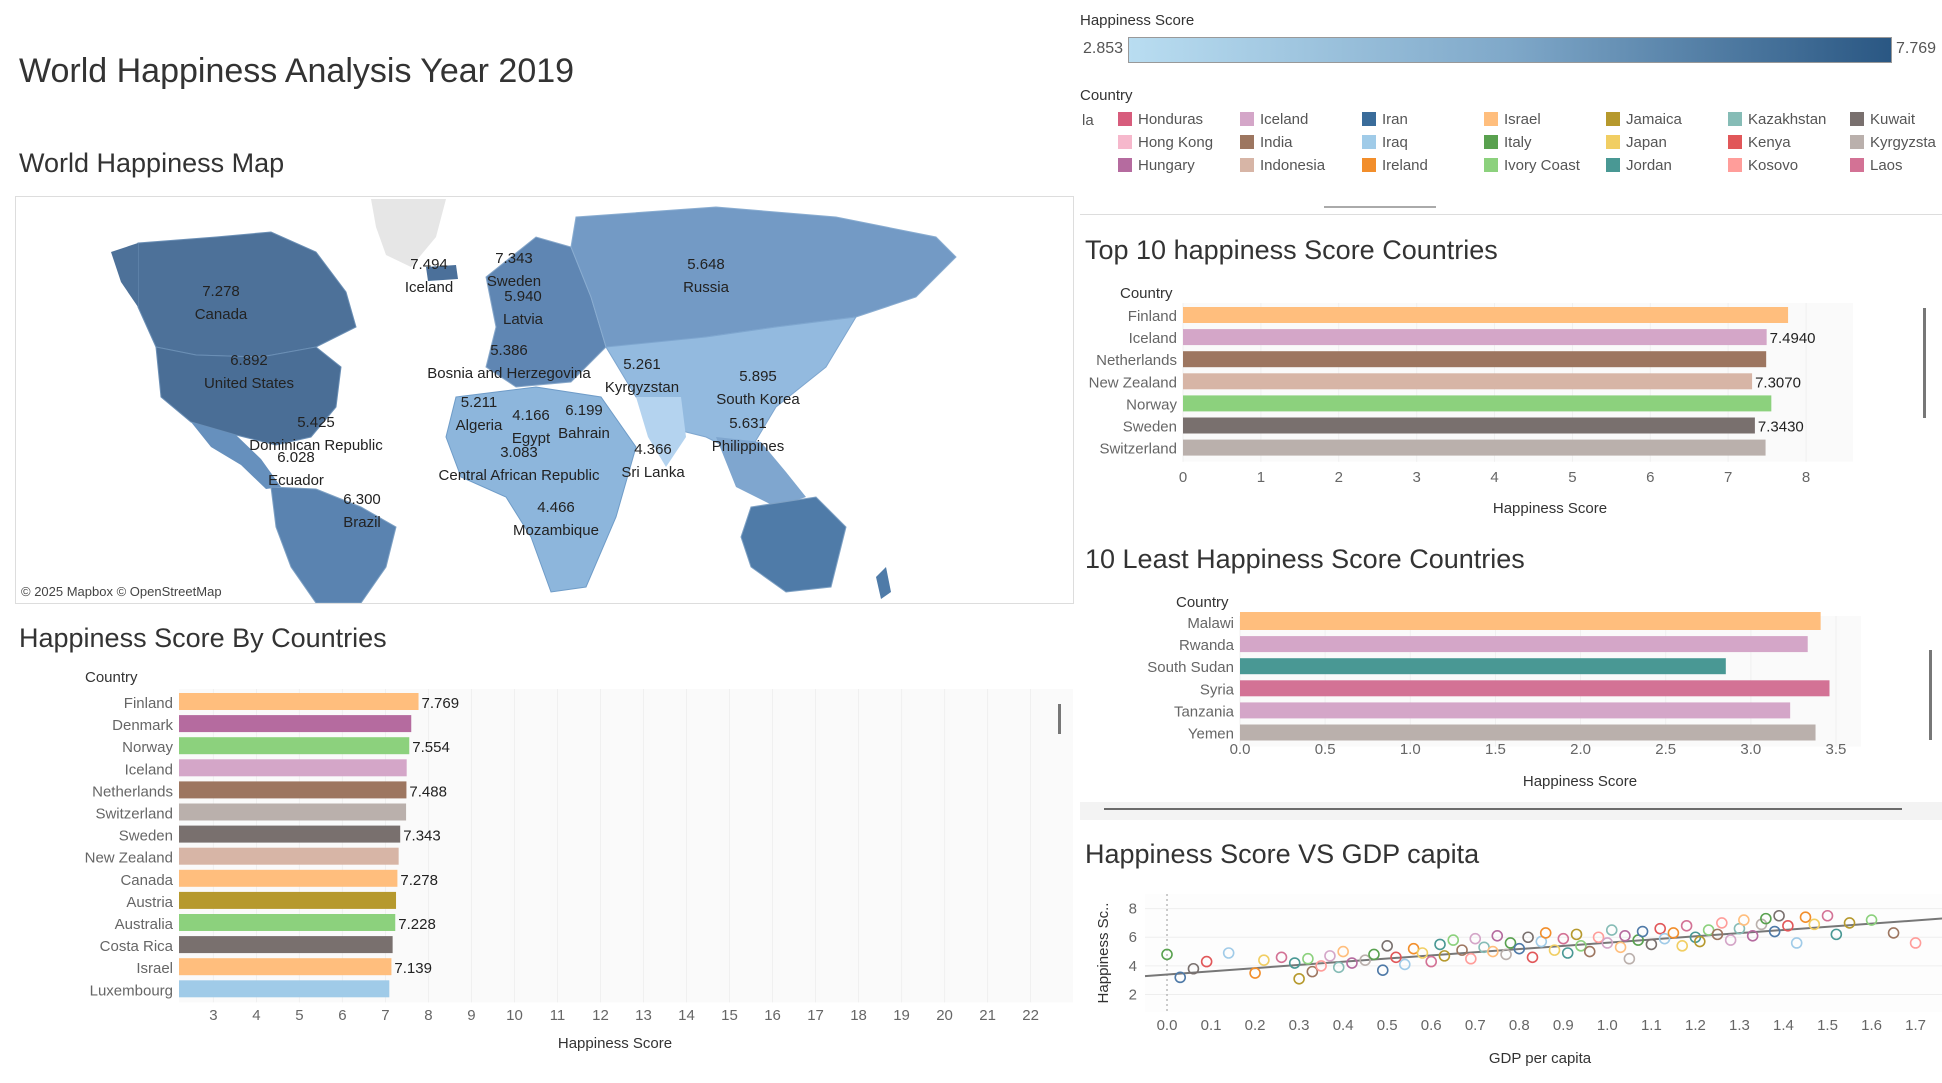 The height and width of the screenshot is (1083, 1942). What do you see at coordinates (793, 544) in the screenshot?
I see `map-region-australia` at bounding box center [793, 544].